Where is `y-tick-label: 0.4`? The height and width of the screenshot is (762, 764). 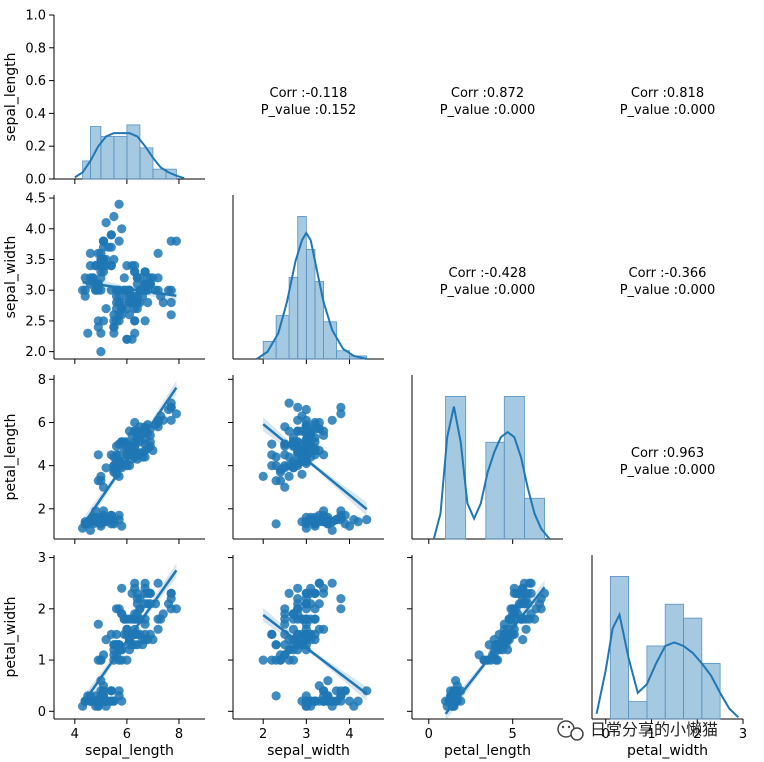 y-tick-label: 0.4 is located at coordinates (35, 114).